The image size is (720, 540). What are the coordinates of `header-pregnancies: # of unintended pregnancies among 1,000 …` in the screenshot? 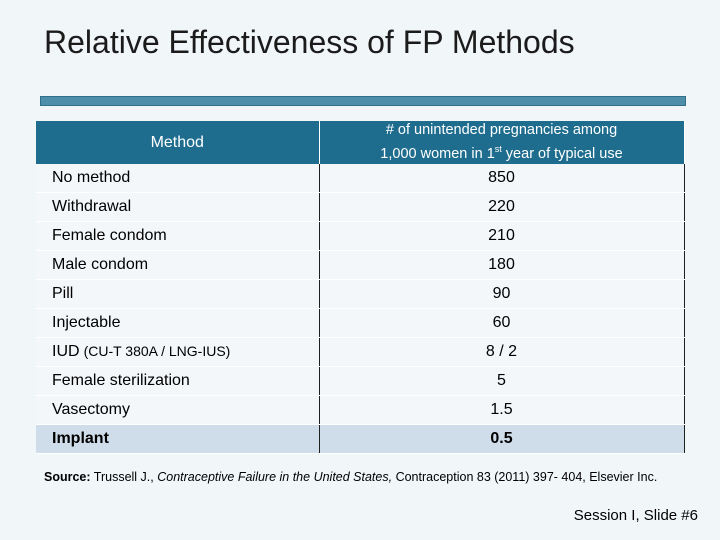 It's located at (502, 142).